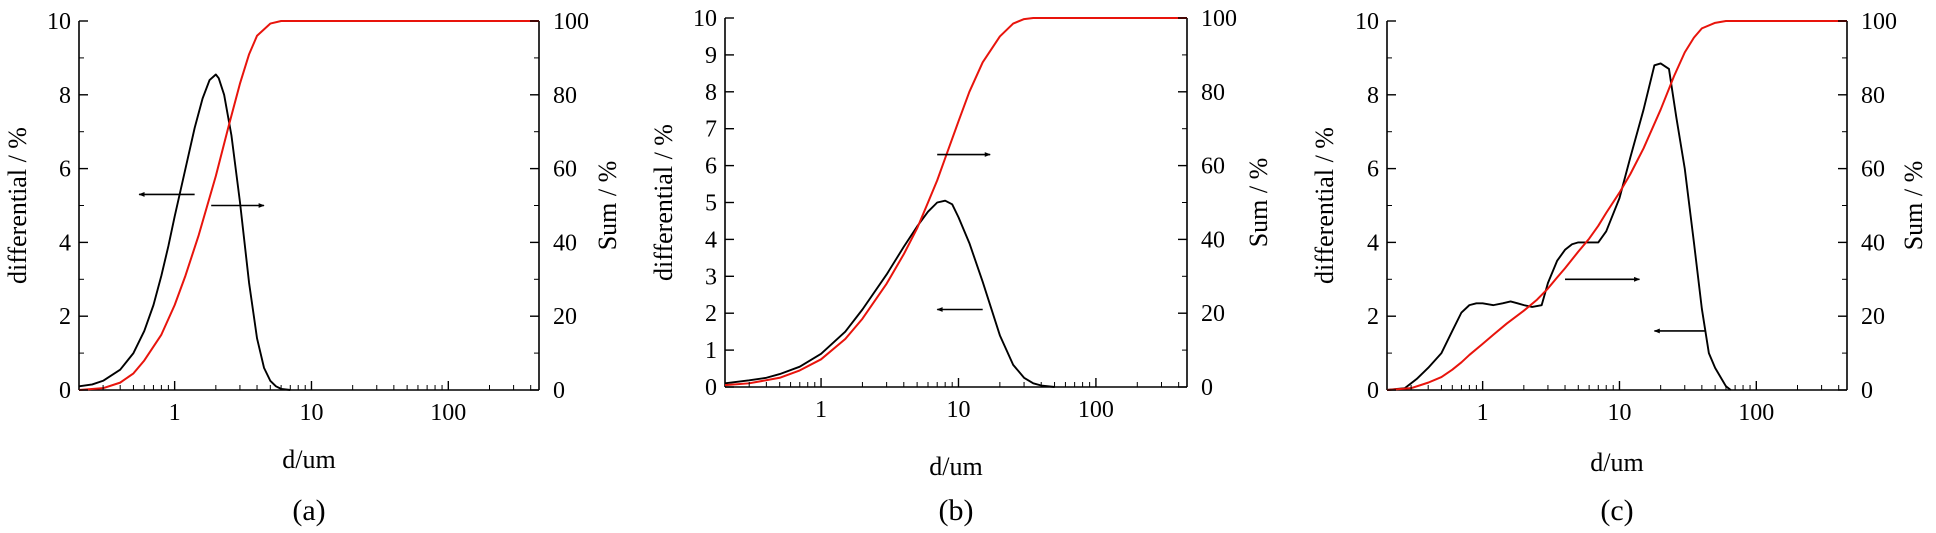 The height and width of the screenshot is (533, 1936). What do you see at coordinates (1213, 314) in the screenshot?
I see `panel-b-right-tick-label: 20` at bounding box center [1213, 314].